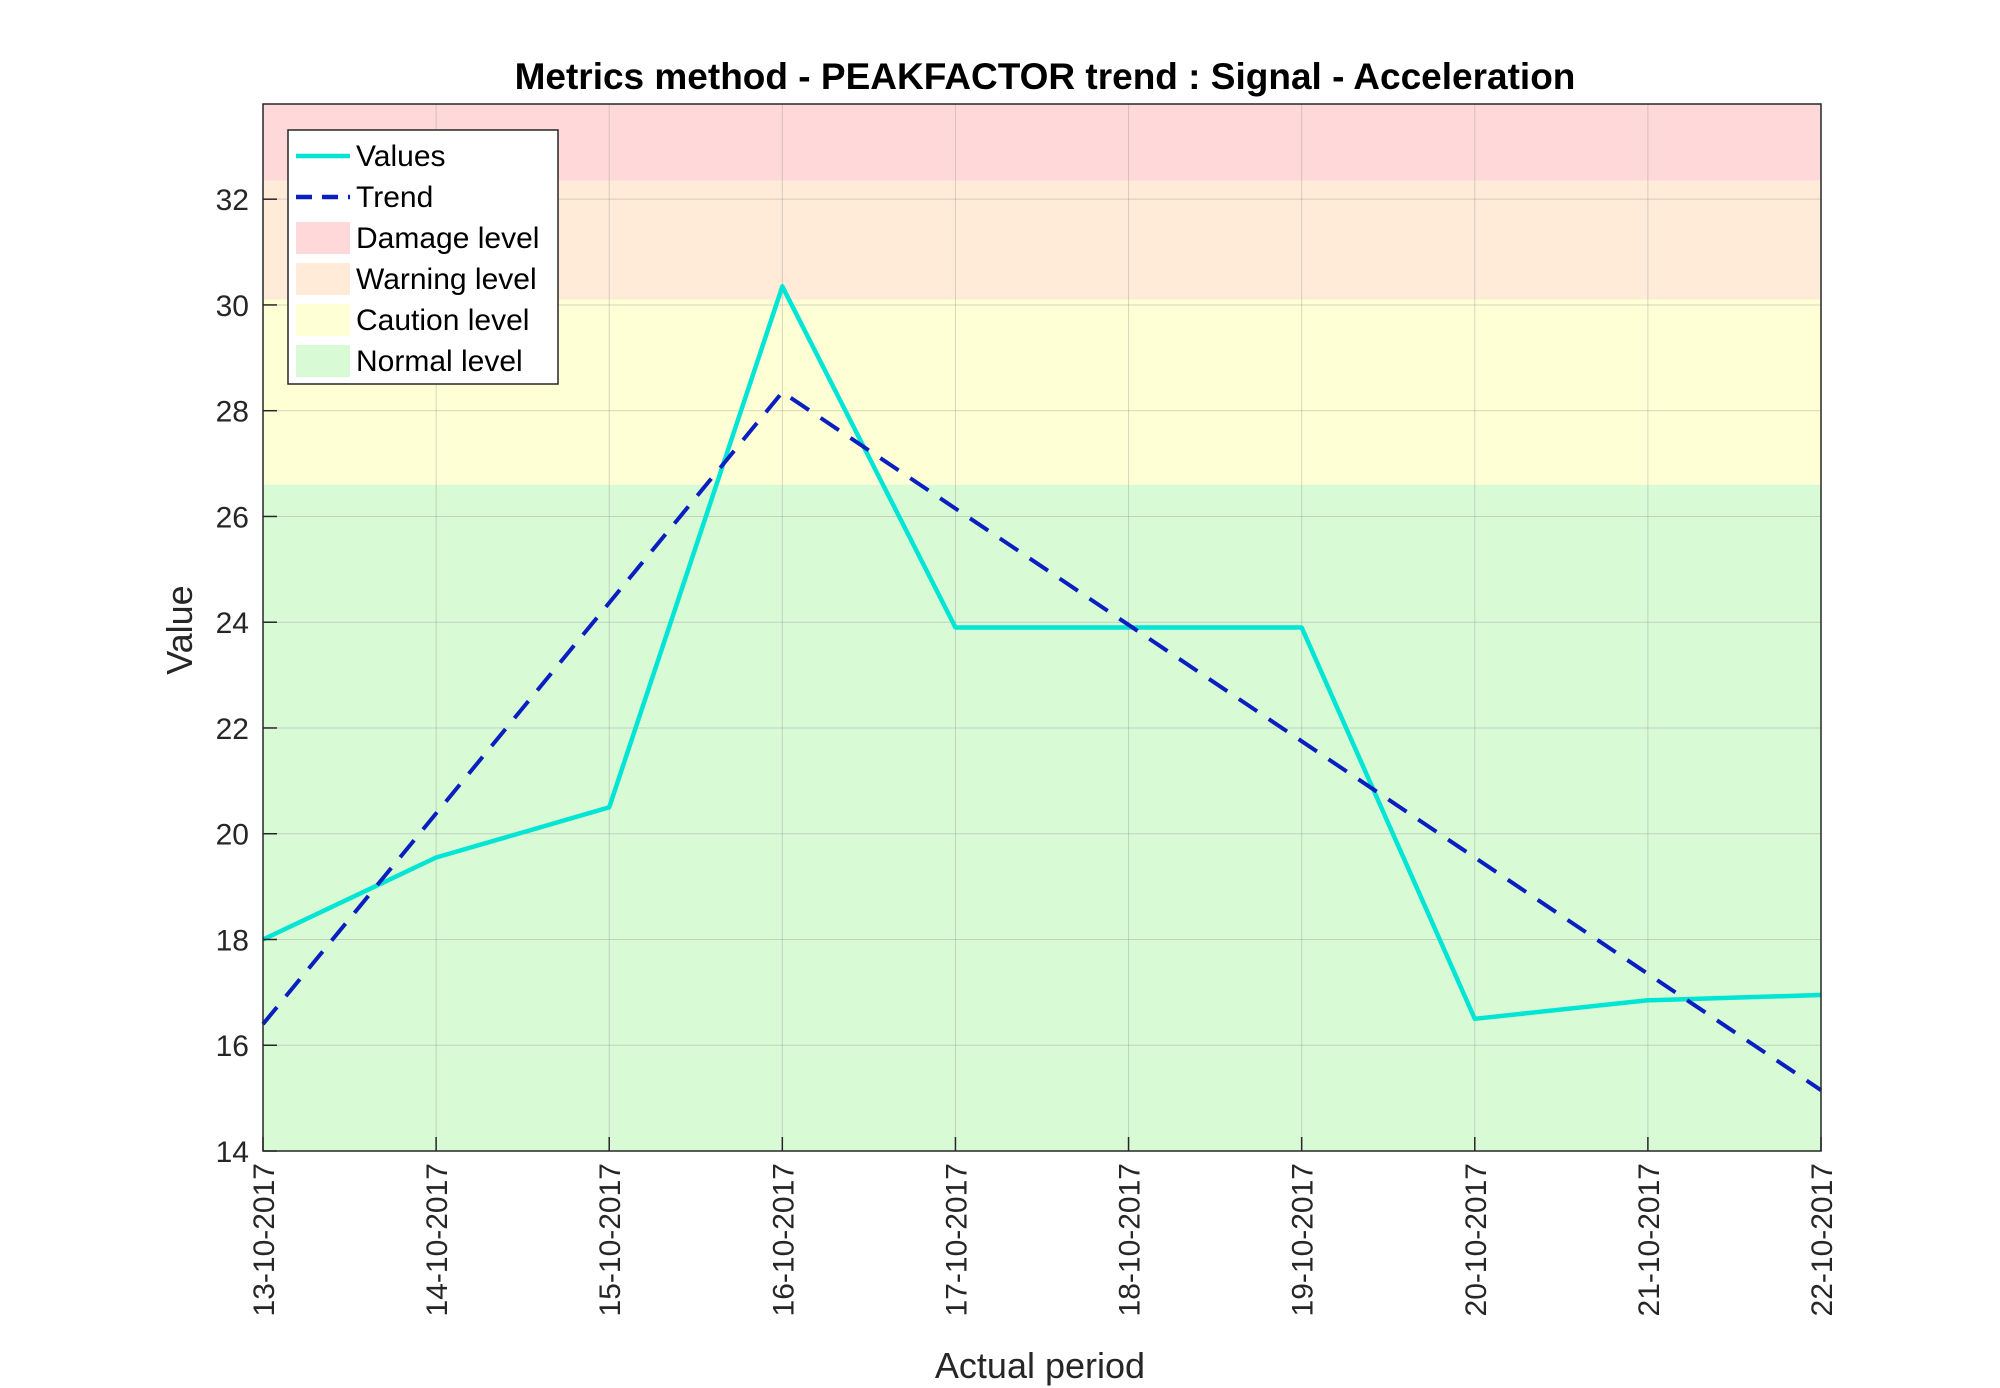  What do you see at coordinates (232, 1046) in the screenshot?
I see `y-tick-label: 16` at bounding box center [232, 1046].